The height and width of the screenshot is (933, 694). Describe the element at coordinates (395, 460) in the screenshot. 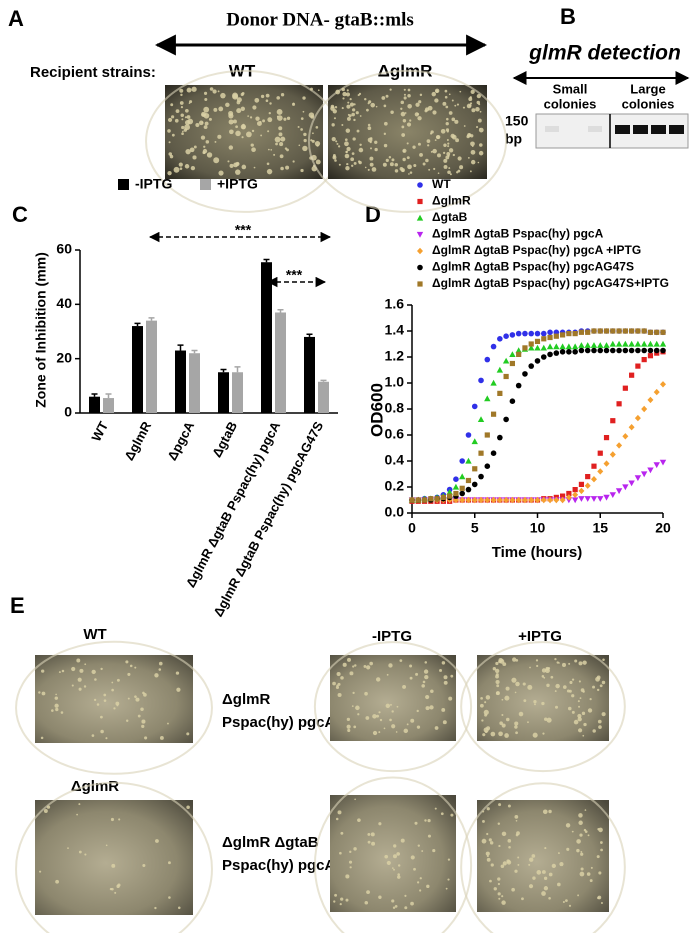

I see `y-tick-label: 0.4` at that location.